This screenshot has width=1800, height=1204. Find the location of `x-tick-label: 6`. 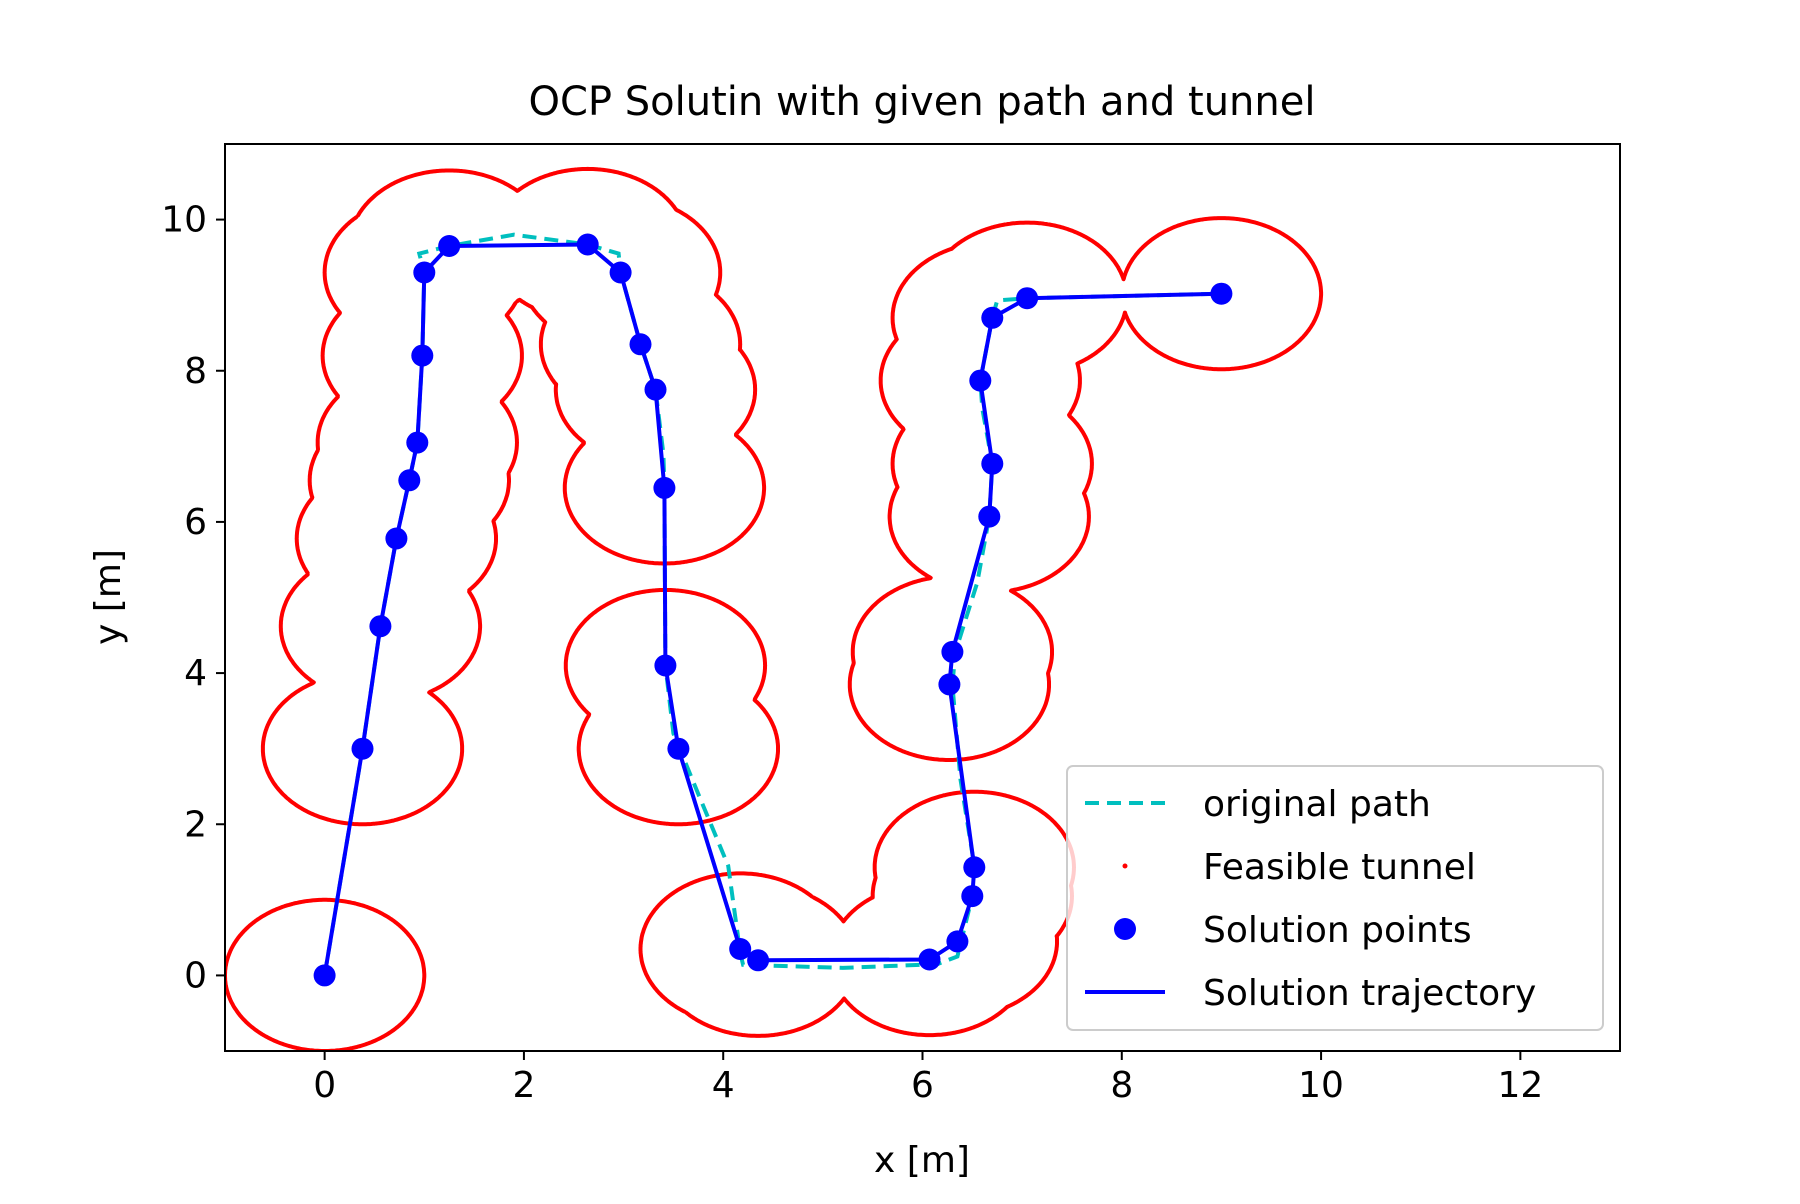

x-tick-label: 6 is located at coordinates (922, 1085).